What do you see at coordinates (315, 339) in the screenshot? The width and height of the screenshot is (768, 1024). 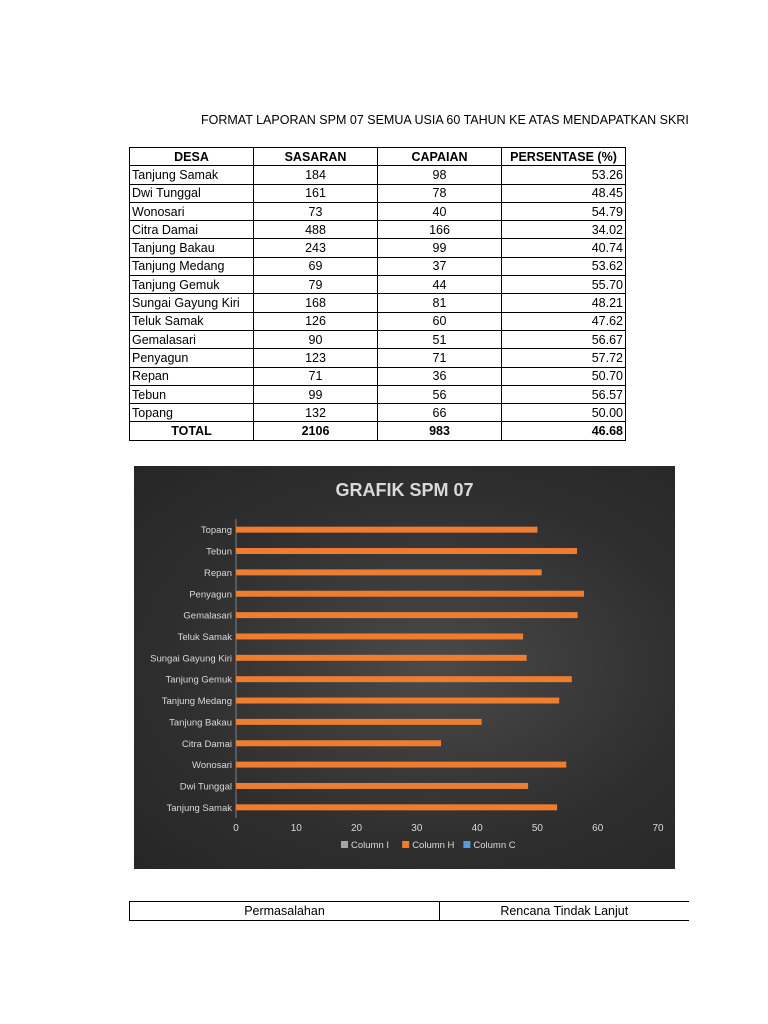 I see `cell-sasaran: 90` at bounding box center [315, 339].